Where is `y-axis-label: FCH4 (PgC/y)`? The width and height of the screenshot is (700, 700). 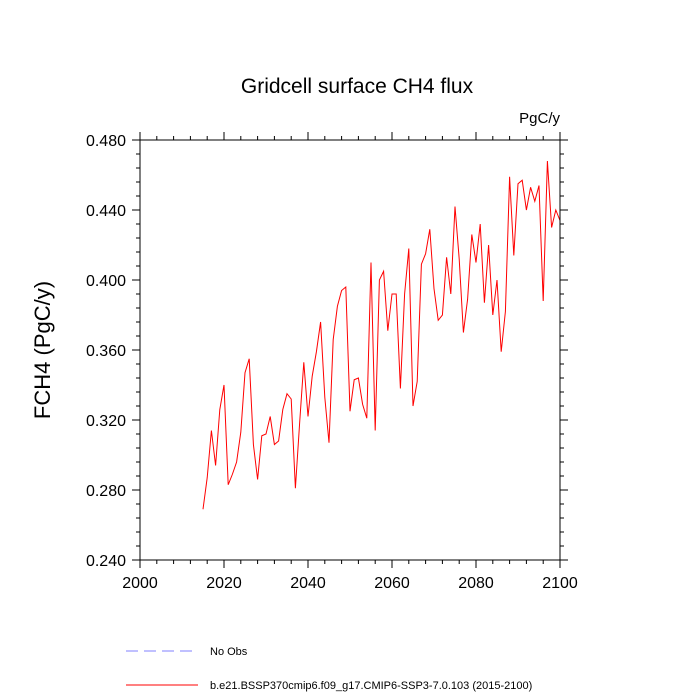
y-axis-label: FCH4 (PgC/y) is located at coordinates (42, 350).